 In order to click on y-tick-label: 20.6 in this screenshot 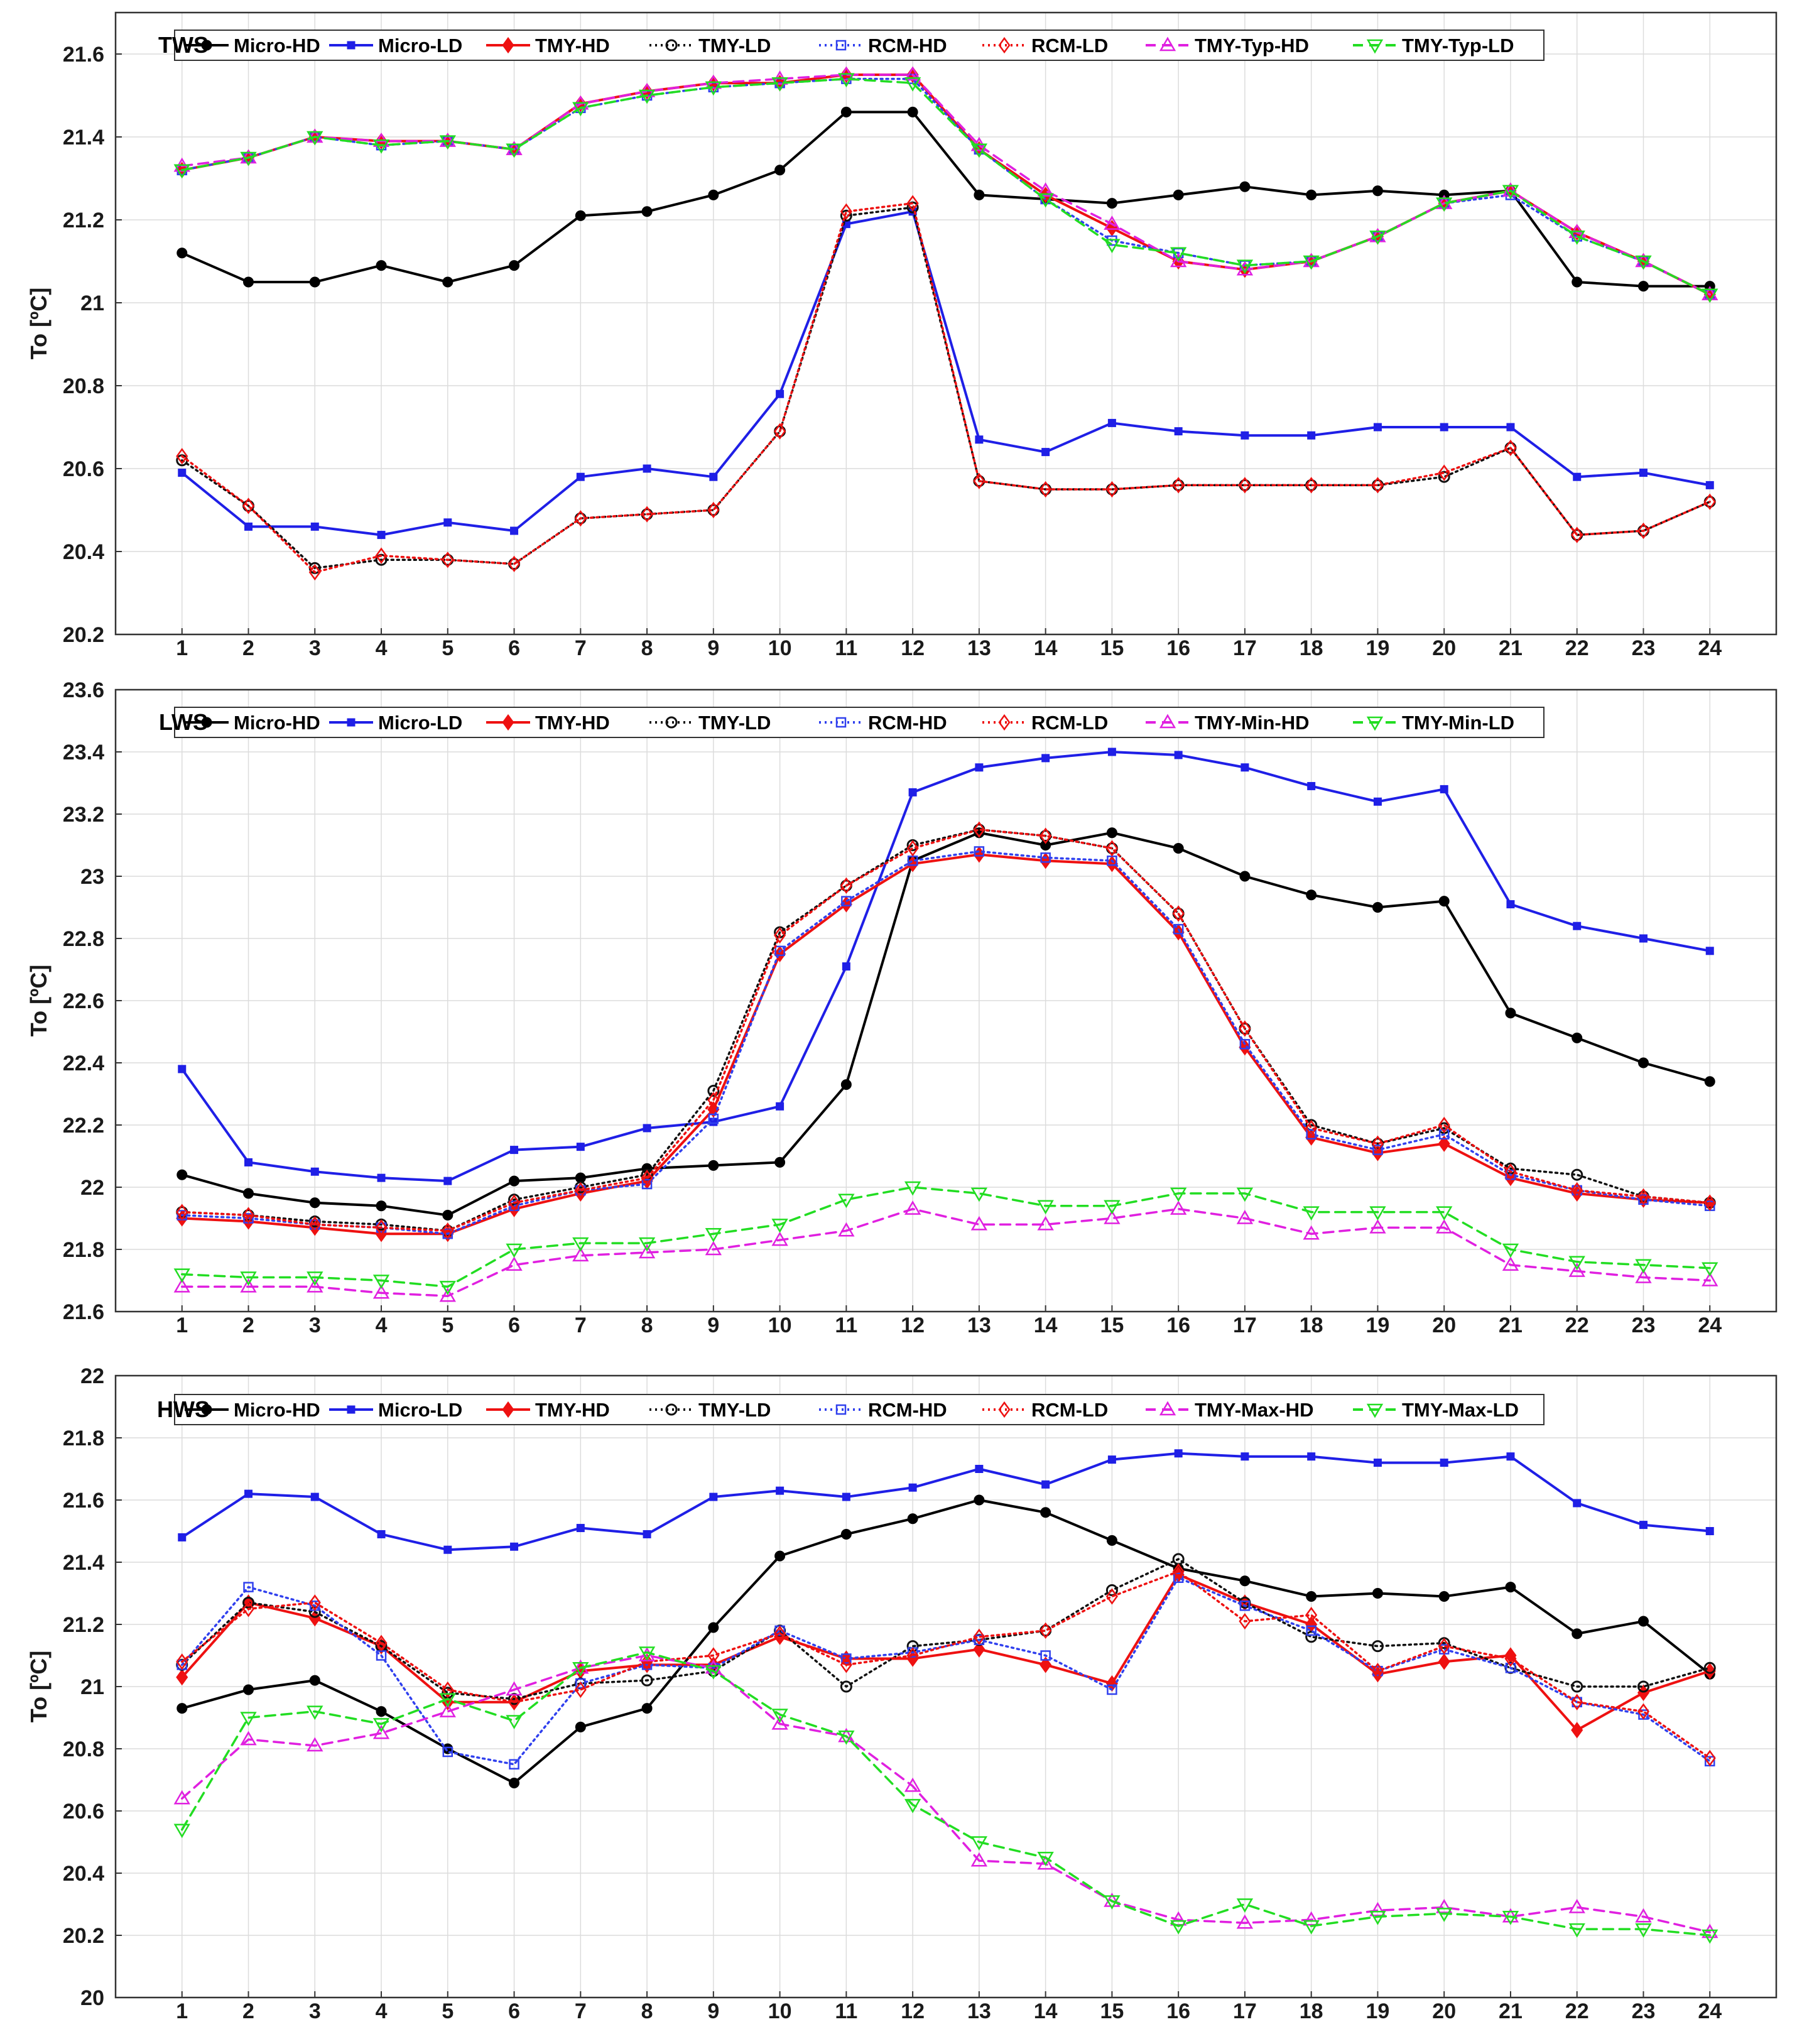, I will do `click(83, 469)`.